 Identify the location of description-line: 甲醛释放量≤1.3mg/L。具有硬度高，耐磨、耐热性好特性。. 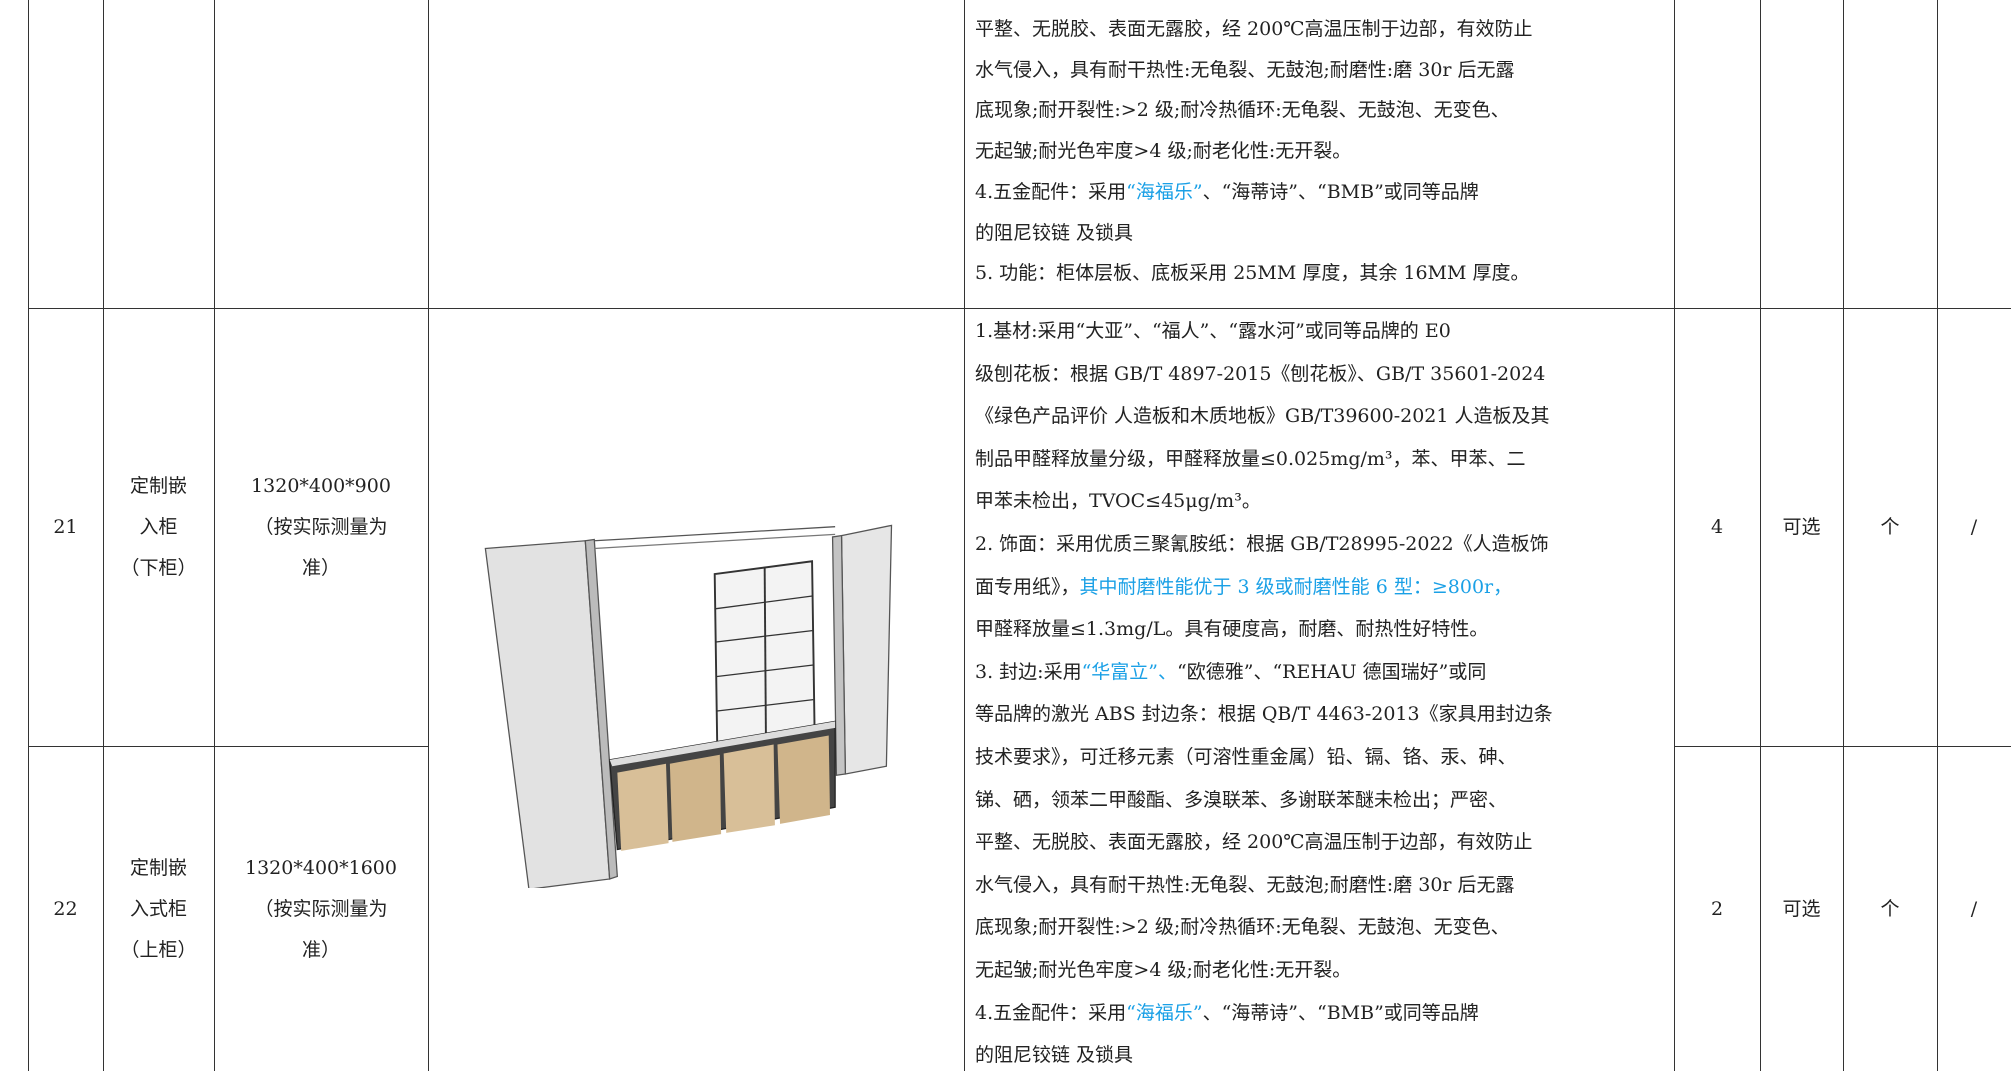
(1231, 629).